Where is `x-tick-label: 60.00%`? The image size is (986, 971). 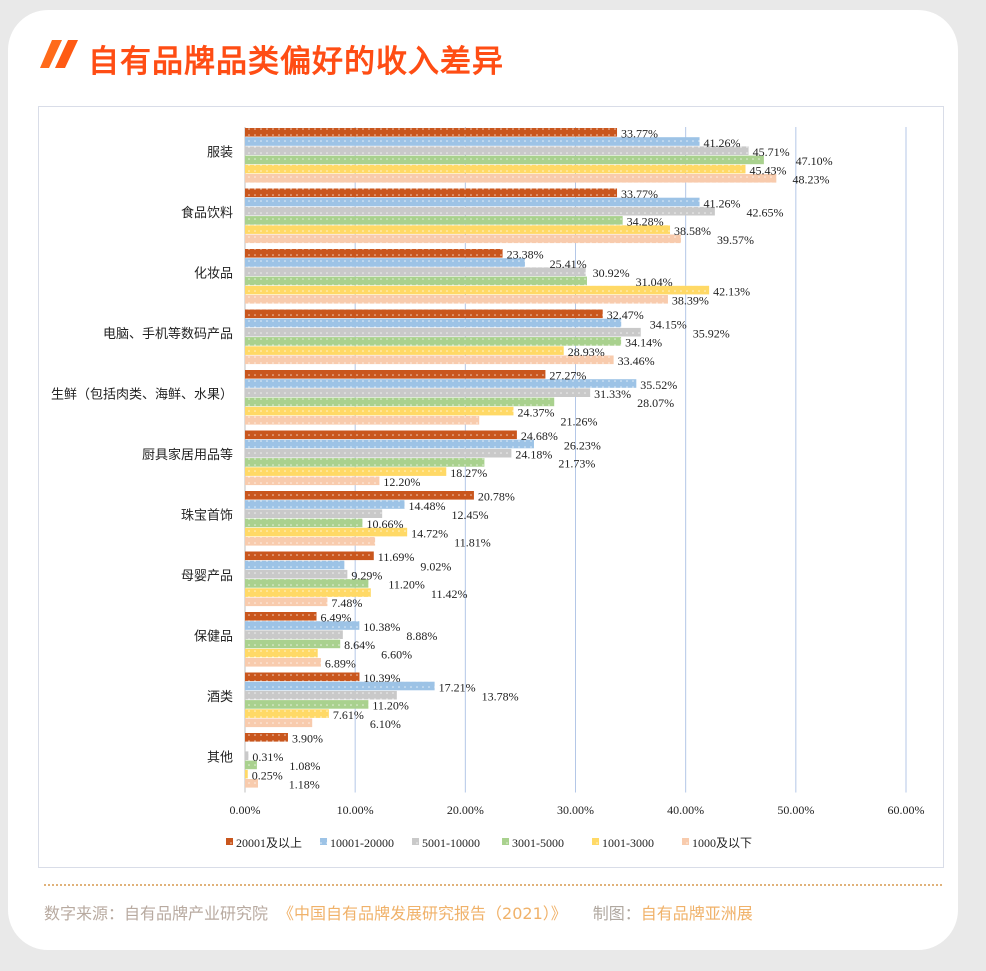 x-tick-label: 60.00% is located at coordinates (906, 810).